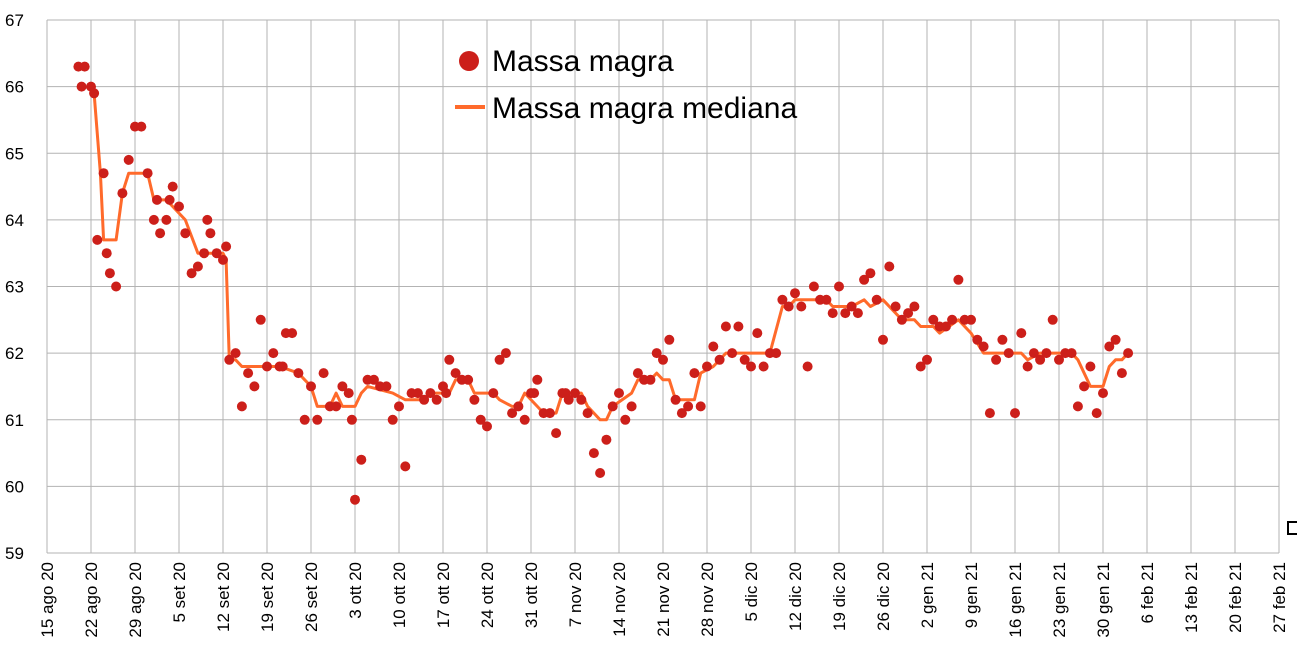  What do you see at coordinates (1147, 592) in the screenshot?
I see `x-tick-label: 6 feb 21` at bounding box center [1147, 592].